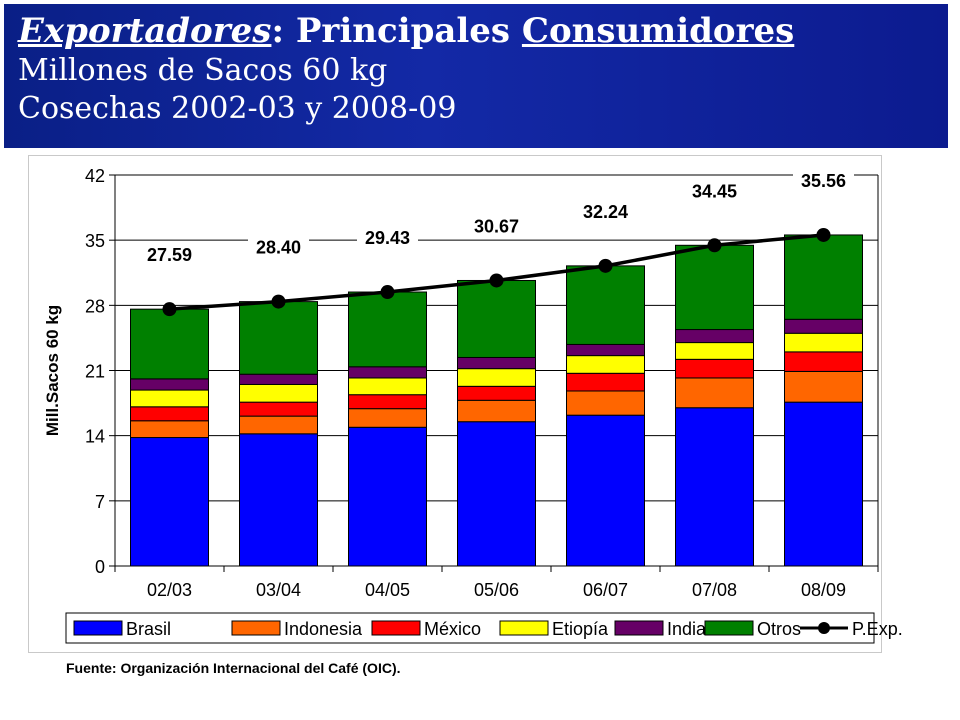 This screenshot has width=960, height=720. I want to click on legend-label: Indonesia, so click(323, 629).